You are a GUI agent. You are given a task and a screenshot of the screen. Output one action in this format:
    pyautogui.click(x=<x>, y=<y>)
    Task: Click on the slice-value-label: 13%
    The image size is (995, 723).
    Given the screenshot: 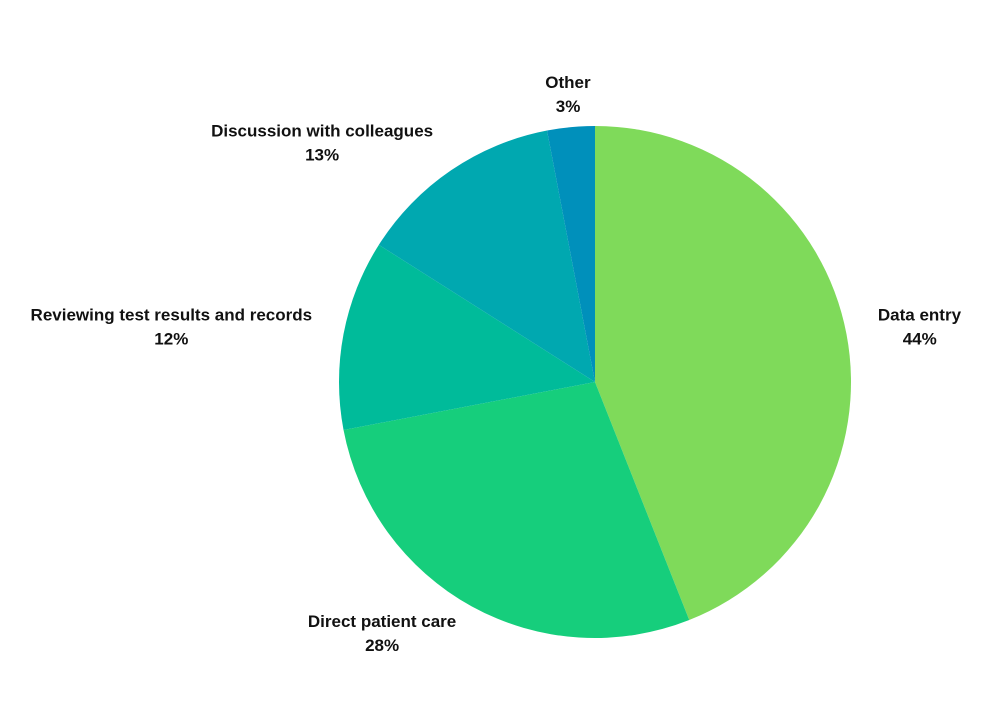 What is the action you would take?
    pyautogui.click(x=322, y=154)
    